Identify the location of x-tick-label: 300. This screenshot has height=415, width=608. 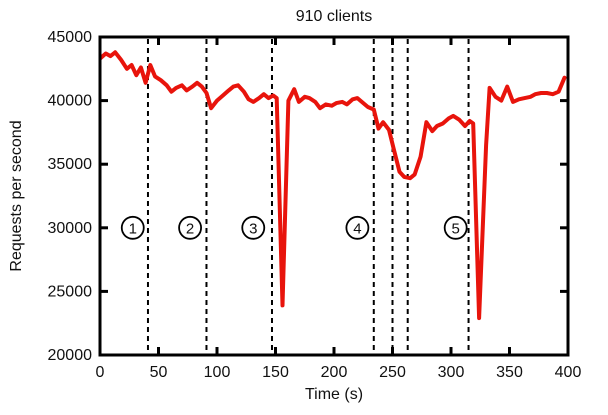
(451, 372).